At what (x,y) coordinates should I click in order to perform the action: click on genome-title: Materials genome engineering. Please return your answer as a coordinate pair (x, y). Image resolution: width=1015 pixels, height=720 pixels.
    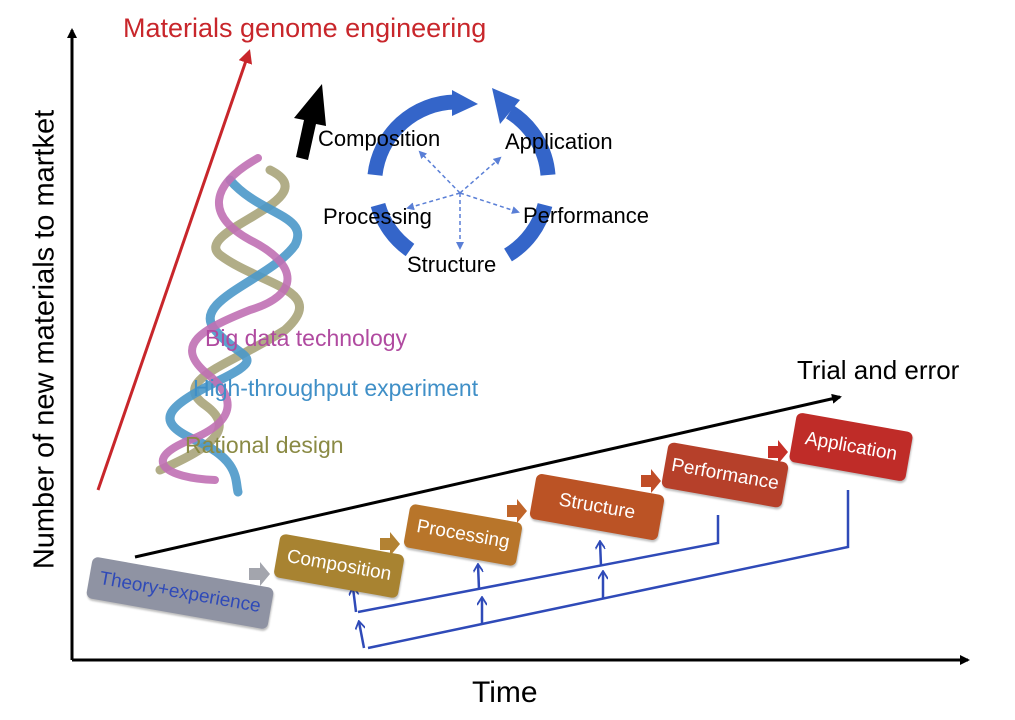
    Looking at the image, I should click on (305, 28).